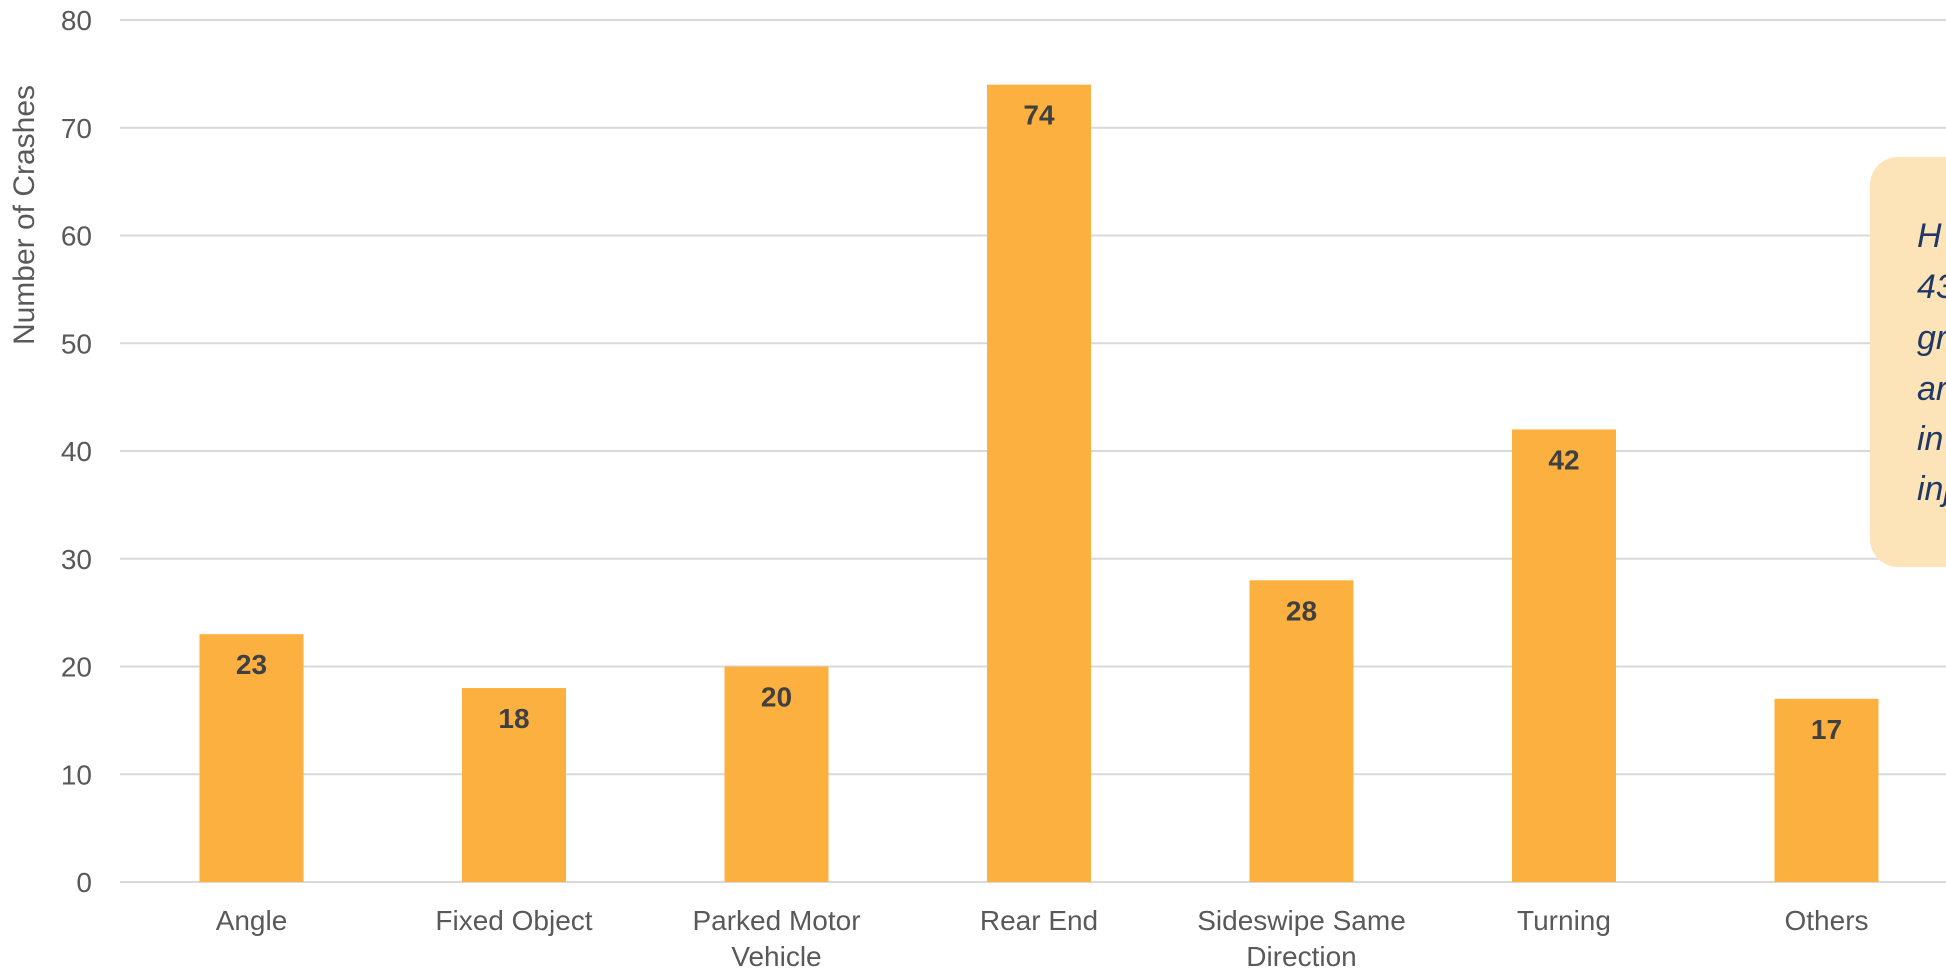 The image size is (1946, 969). Describe the element at coordinates (76, 128) in the screenshot. I see `y-tick-label: 70` at that location.